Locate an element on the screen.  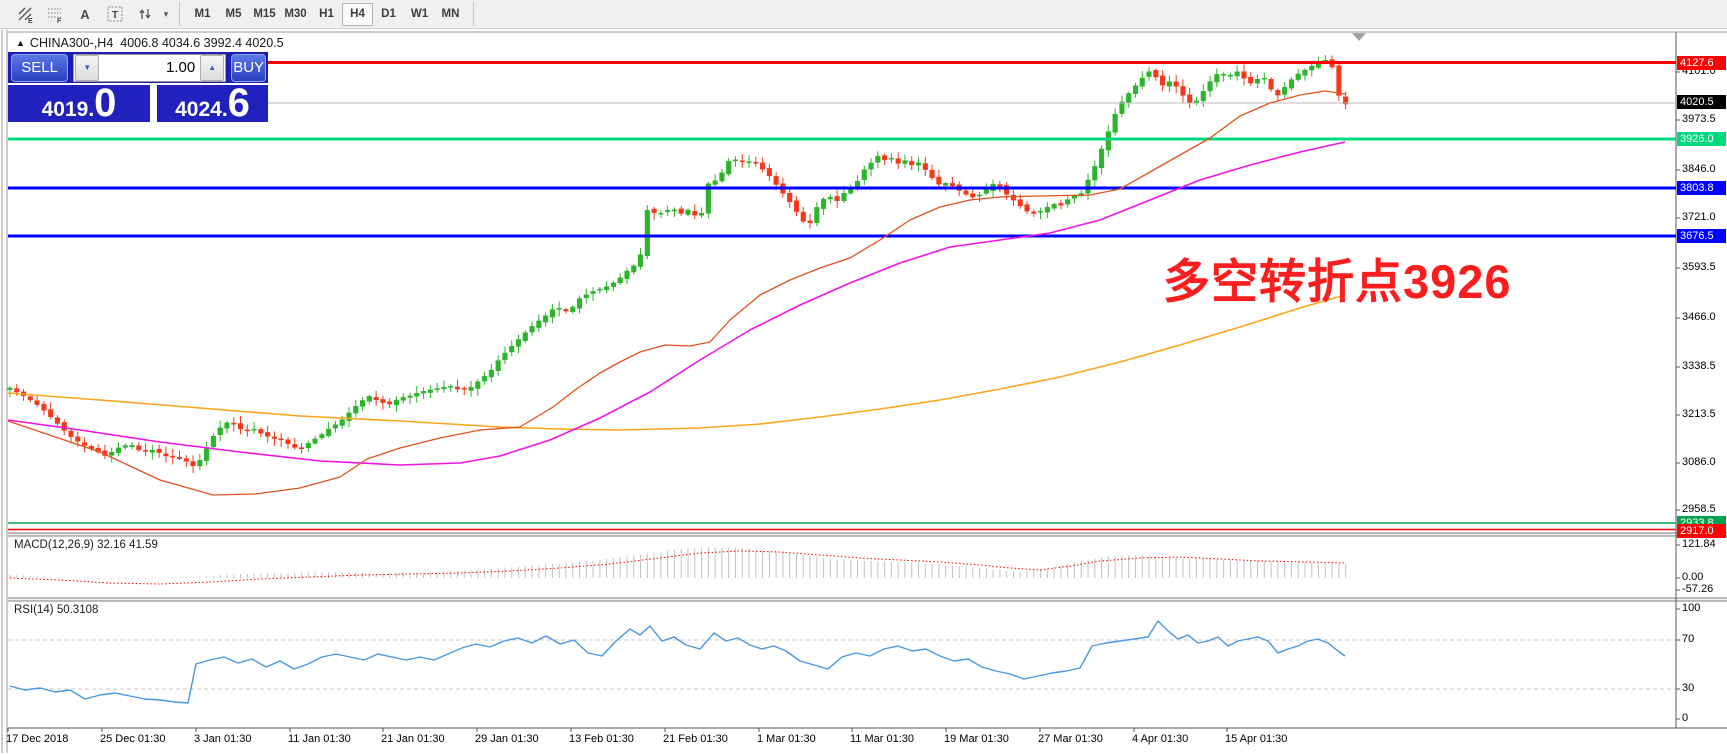
grid-tool-button: F is located at coordinates (55, 14).